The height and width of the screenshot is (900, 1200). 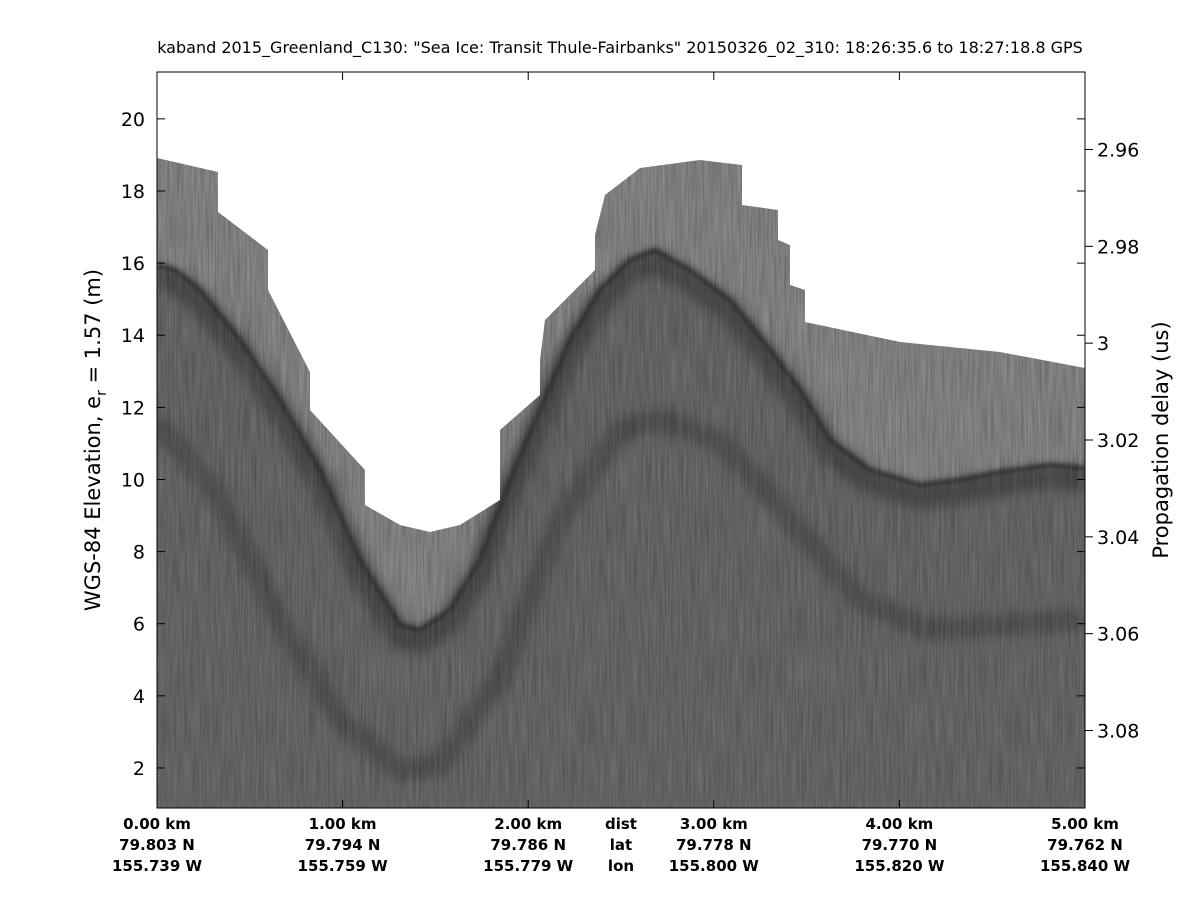 I want to click on x-lat-label: 79.770 N, so click(x=900, y=845).